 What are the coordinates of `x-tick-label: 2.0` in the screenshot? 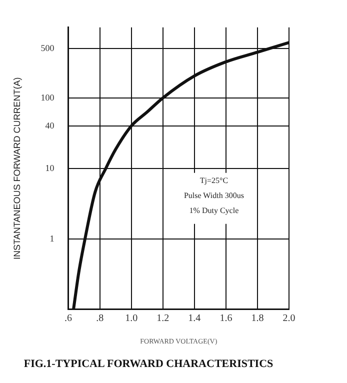 It's located at (289, 318).